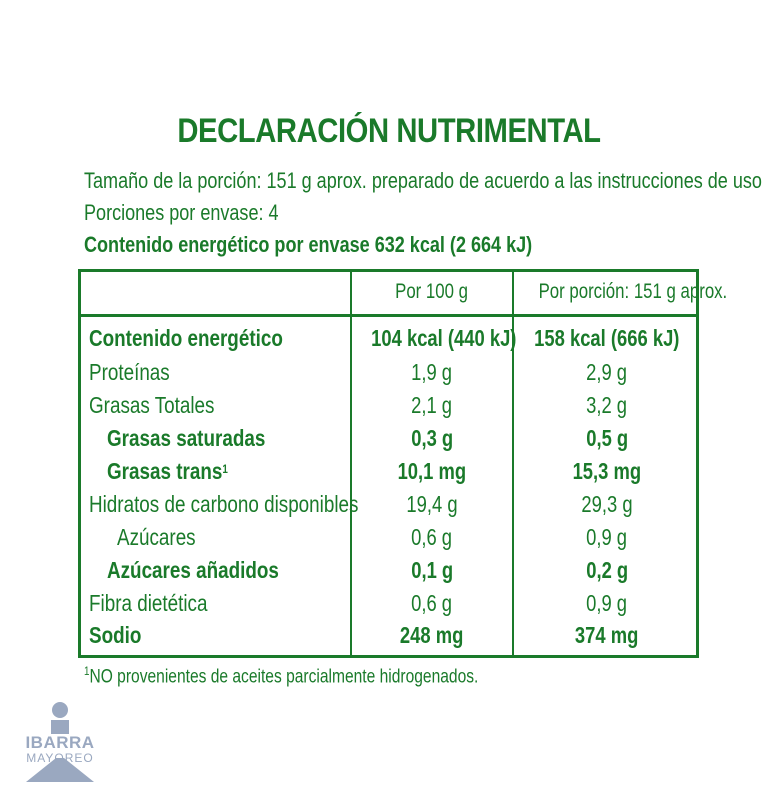 The width and height of the screenshot is (778, 800). What do you see at coordinates (432, 291) in the screenshot?
I see `column-header-per100: Por 100 g` at bounding box center [432, 291].